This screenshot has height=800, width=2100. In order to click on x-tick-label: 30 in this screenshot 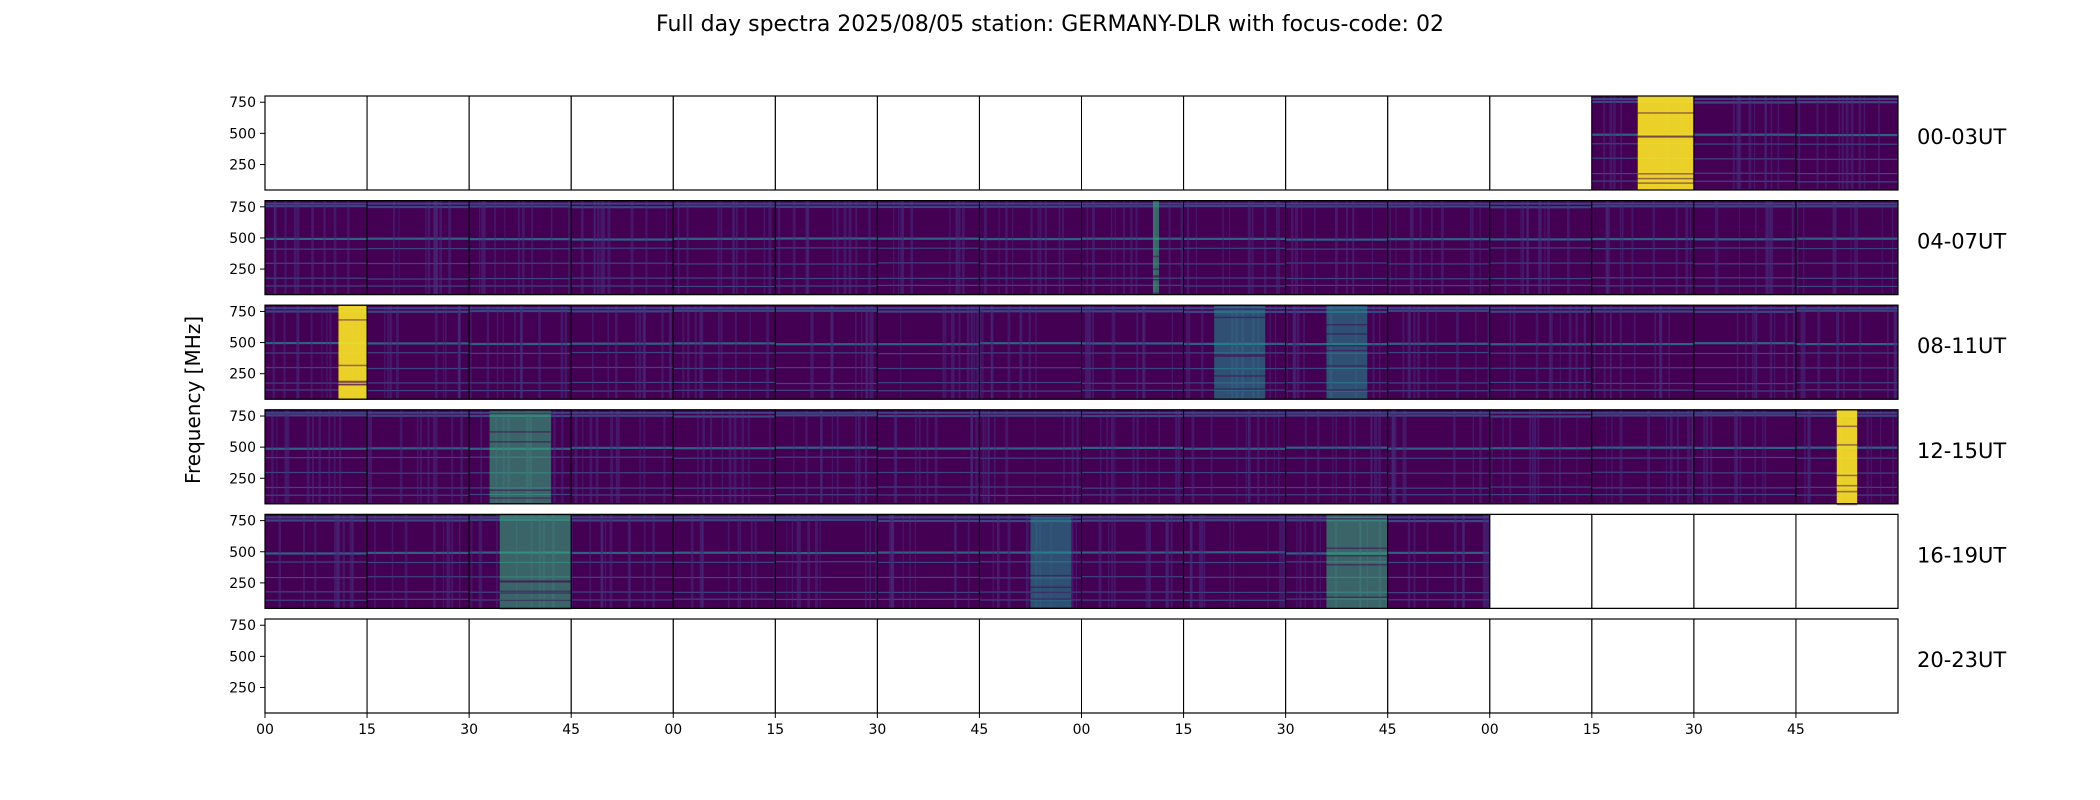, I will do `click(1286, 730)`.